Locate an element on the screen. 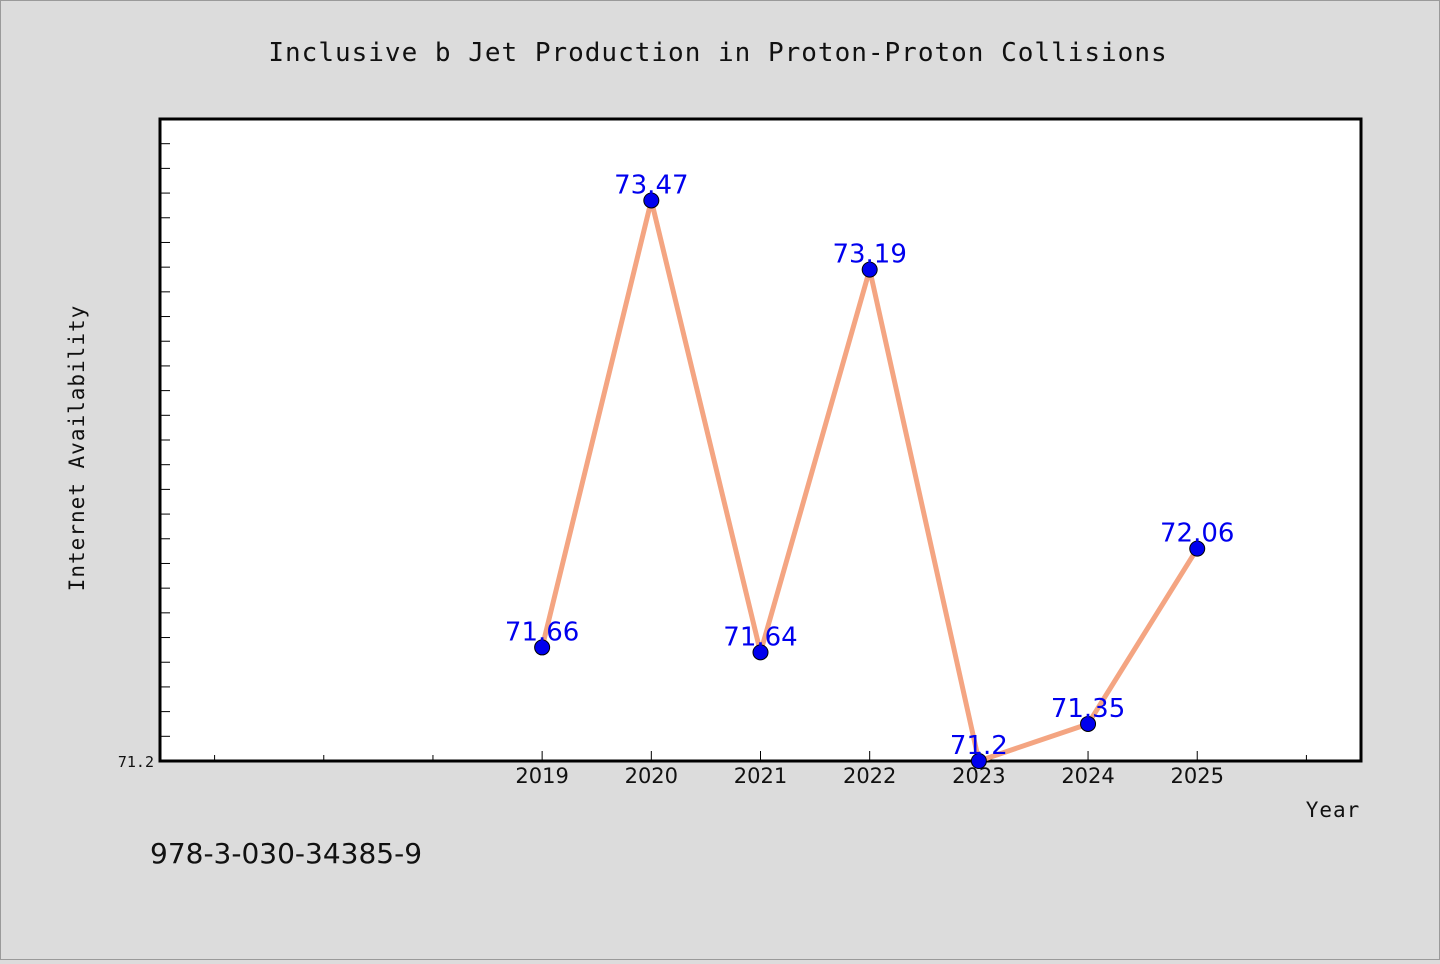  isbn-text: 978-3-030-34385-9 is located at coordinates (286, 853).